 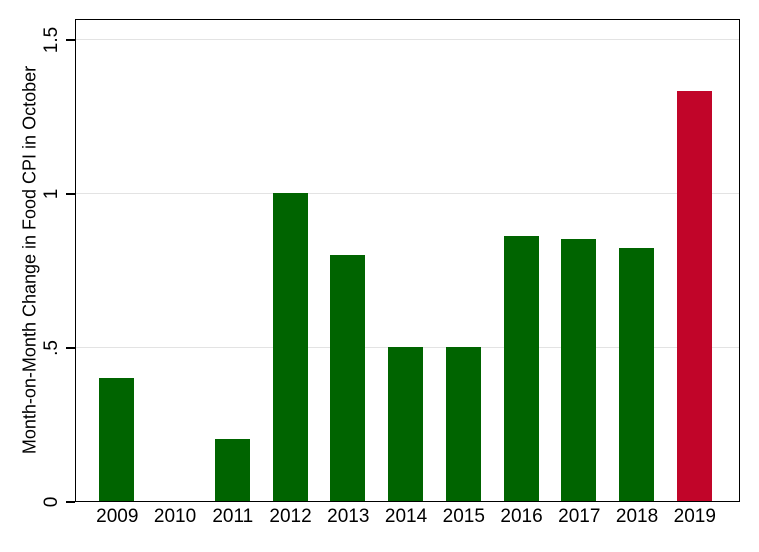 I want to click on gridline-1.5, so click(x=407, y=39).